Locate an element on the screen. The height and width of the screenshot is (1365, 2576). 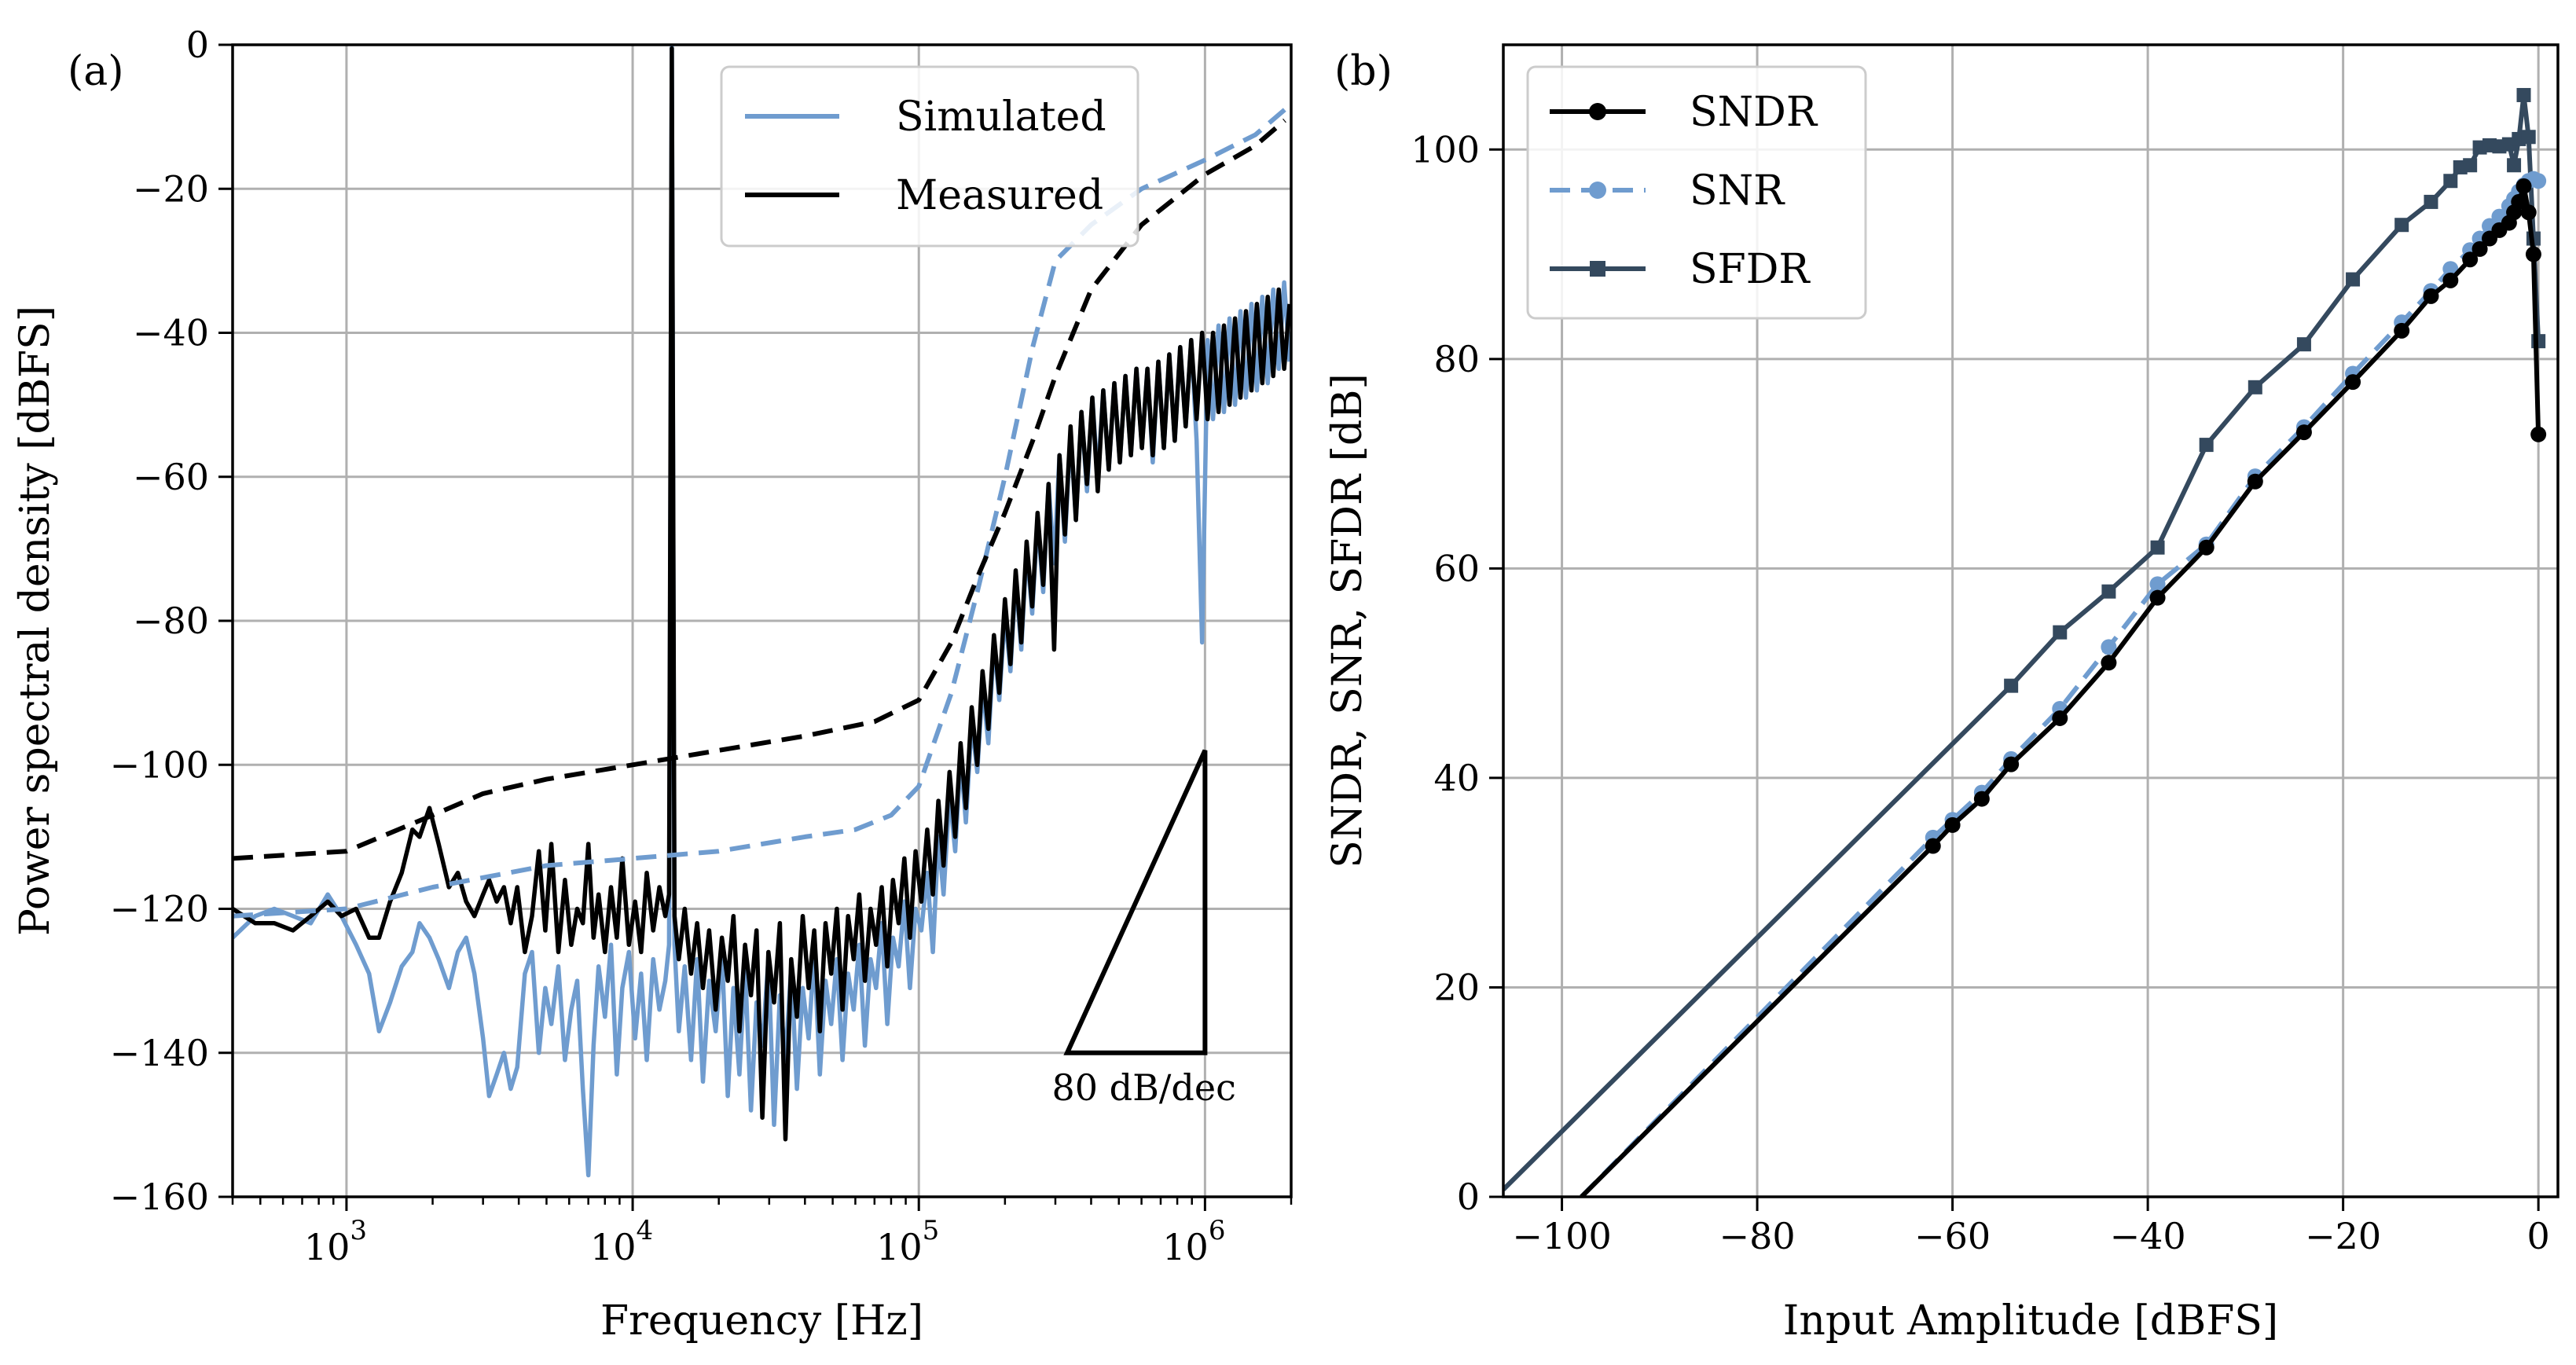
y-tick-label: 60 is located at coordinates (1456, 568).